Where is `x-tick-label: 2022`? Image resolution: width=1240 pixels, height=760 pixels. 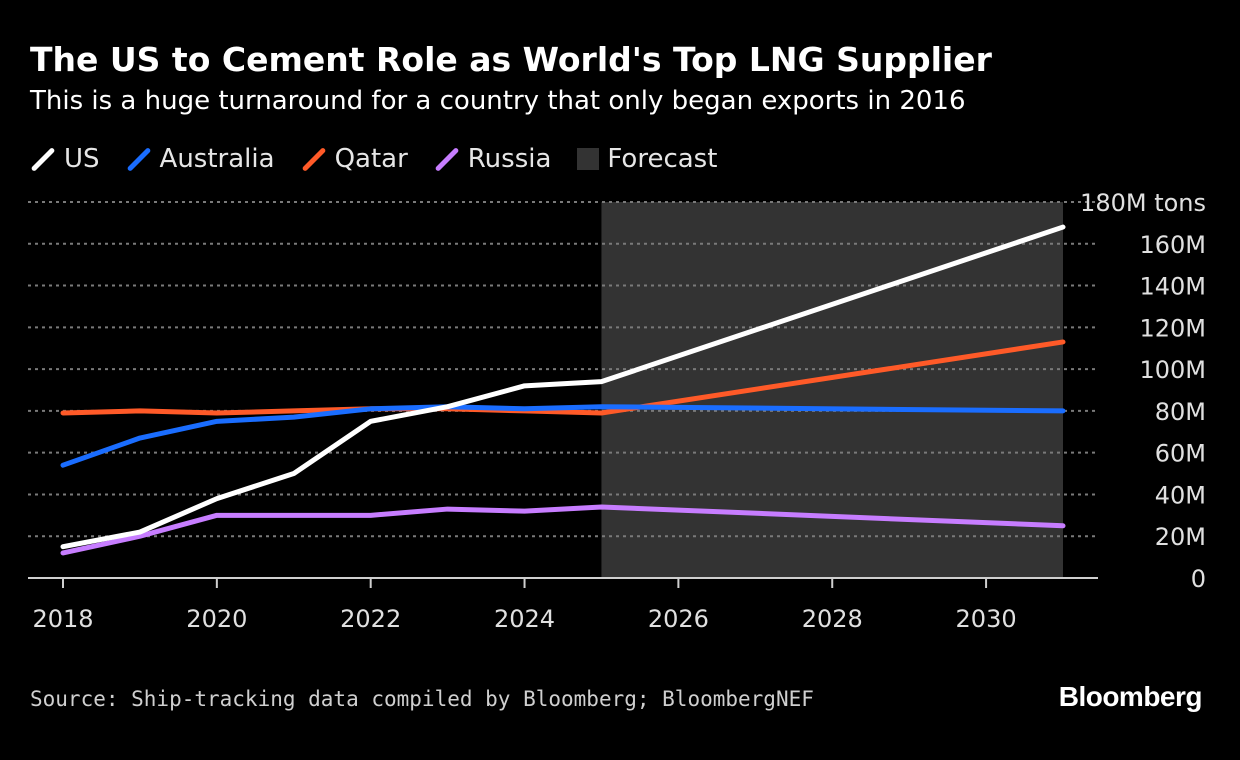 x-tick-label: 2022 is located at coordinates (370, 619).